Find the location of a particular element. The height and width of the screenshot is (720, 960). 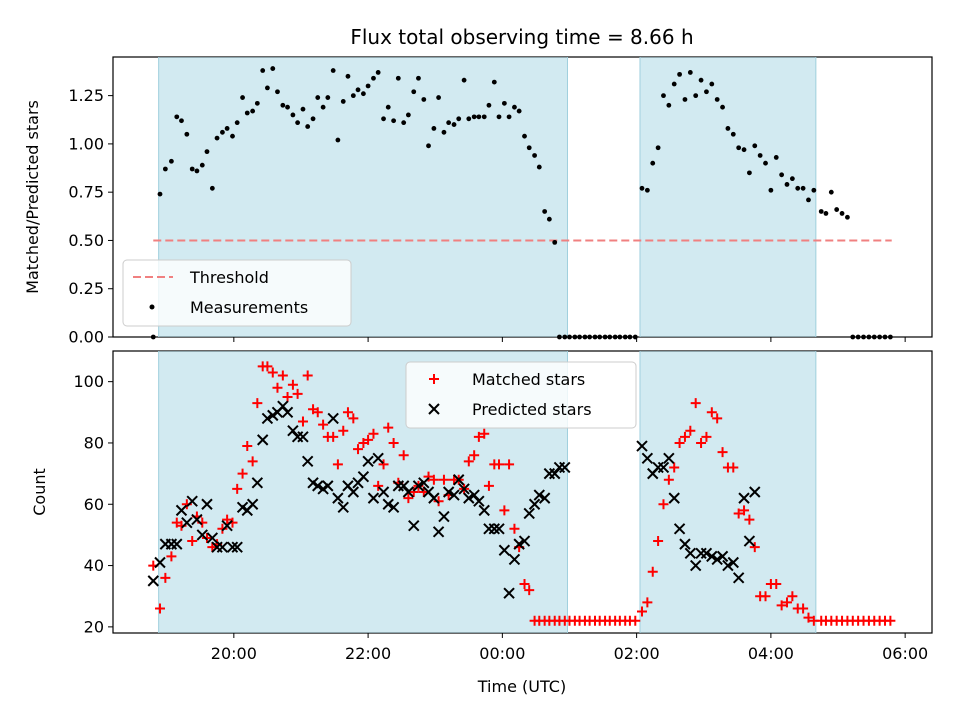

ratio-ytick-label-5: 1.25 is located at coordinates (86, 95).